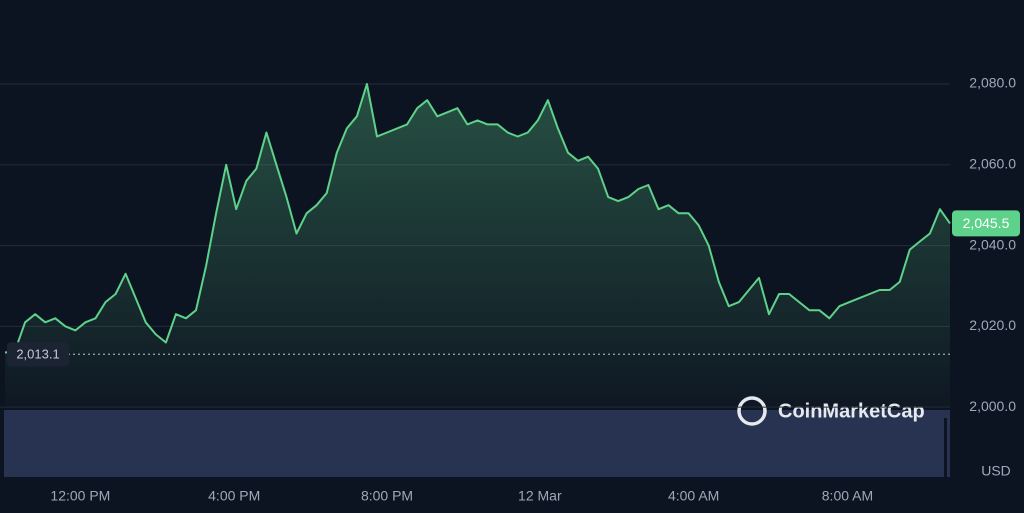  I want to click on reference-label: 2,013.1, so click(37, 354).